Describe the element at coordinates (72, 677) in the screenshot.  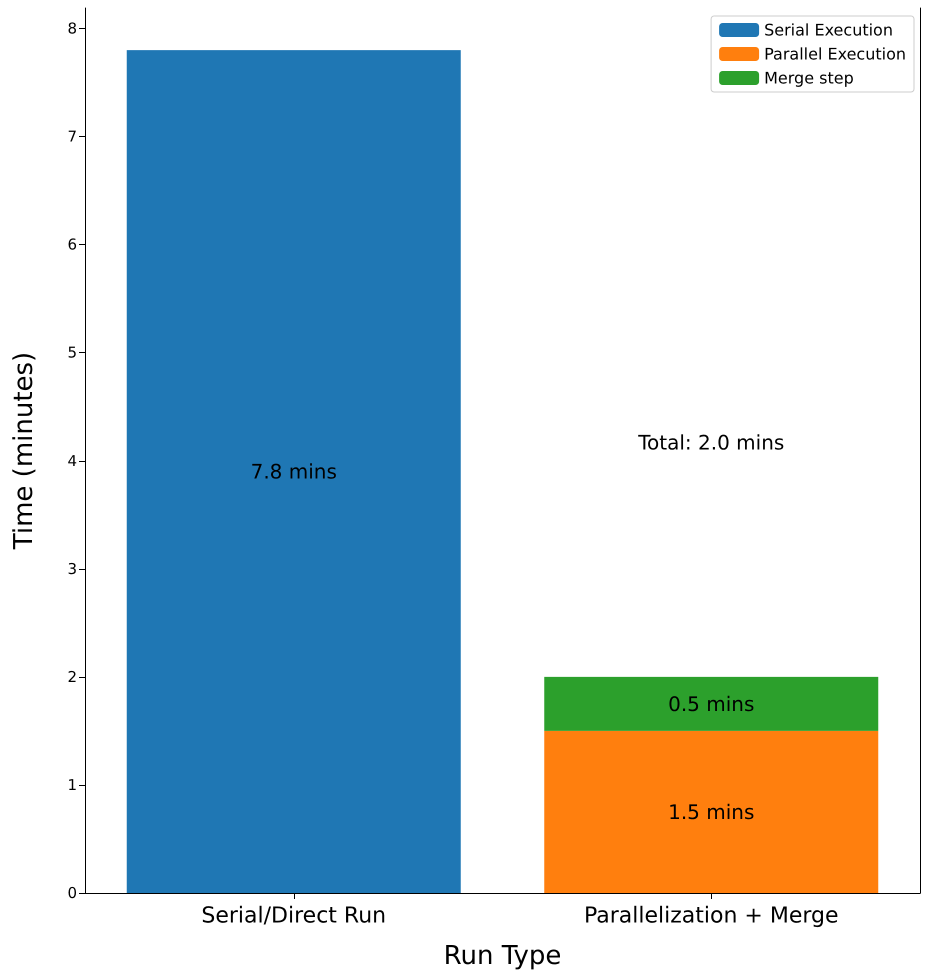
I see `y-tick-label: 2` at that location.